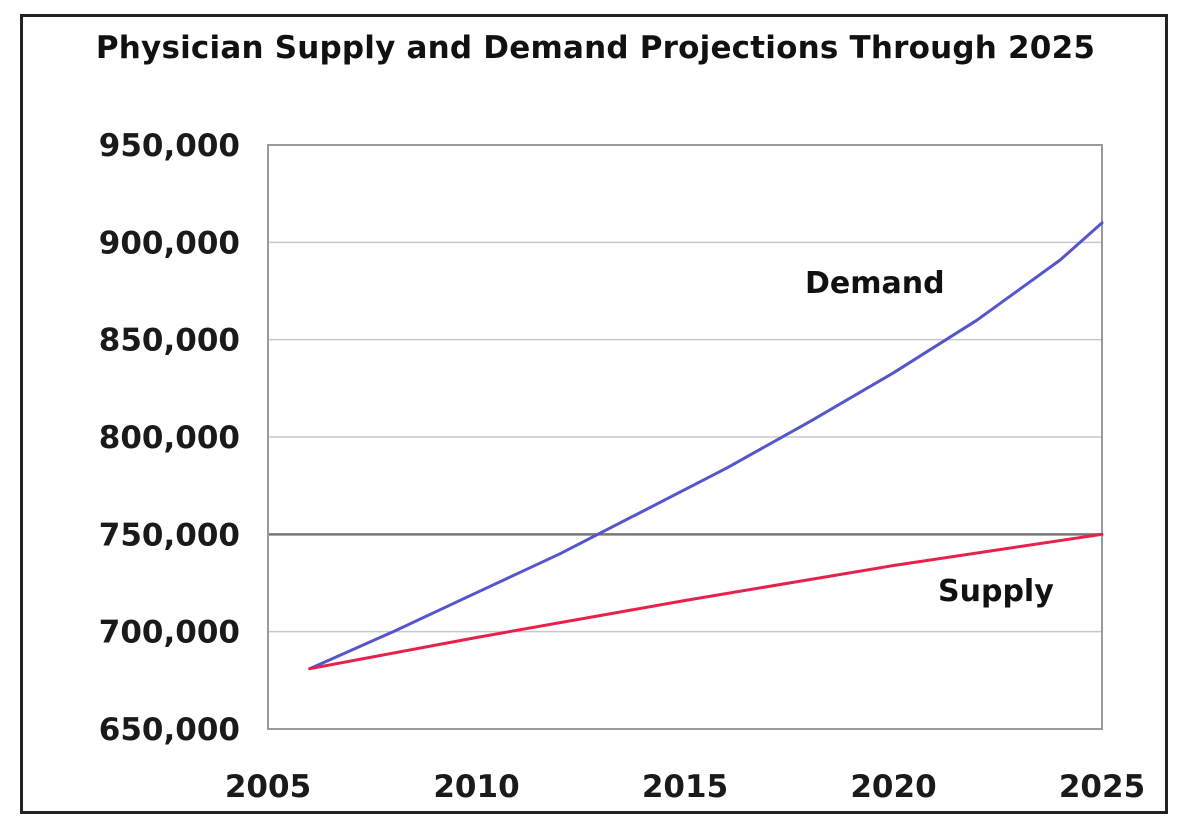  What do you see at coordinates (875, 283) in the screenshot?
I see `series-label-demand: Demand` at bounding box center [875, 283].